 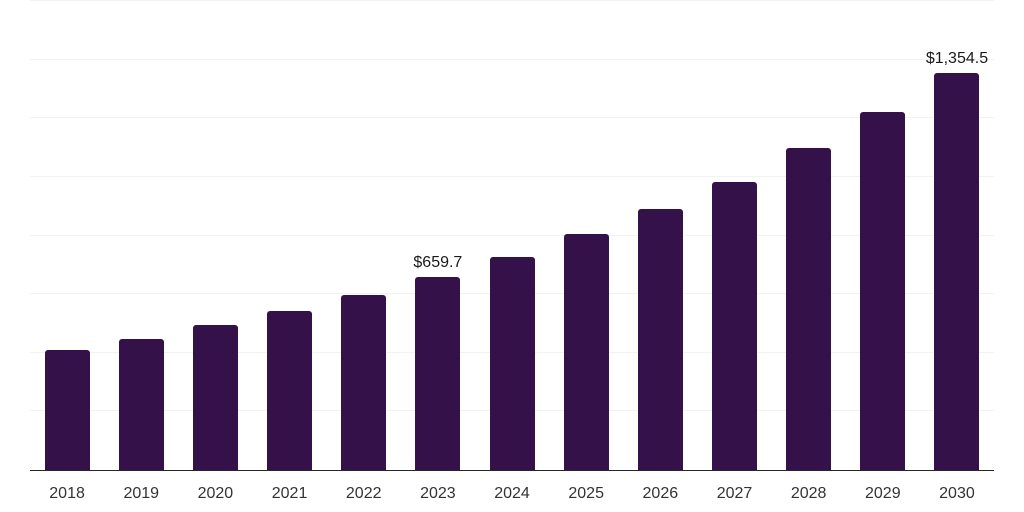 What do you see at coordinates (957, 493) in the screenshot?
I see `x-tick-label: 2030` at bounding box center [957, 493].